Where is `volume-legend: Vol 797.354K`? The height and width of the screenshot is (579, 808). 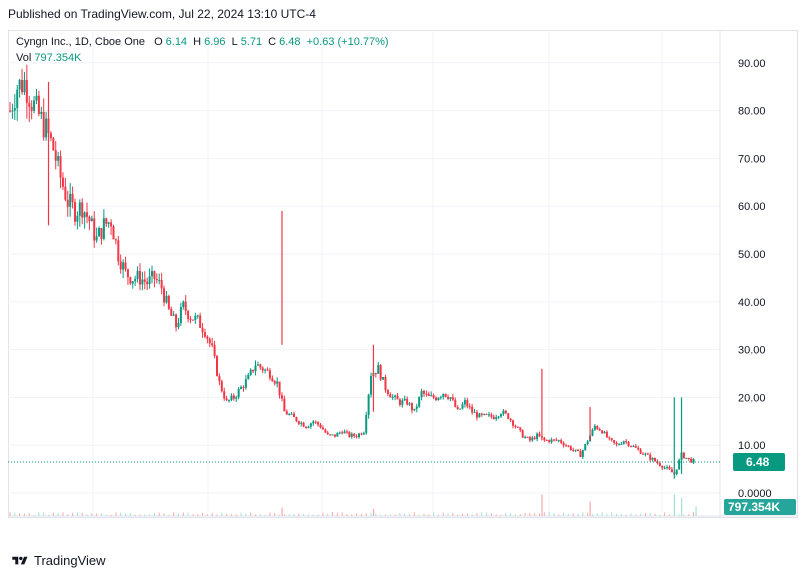
volume-legend: Vol 797.354K is located at coordinates (48, 58).